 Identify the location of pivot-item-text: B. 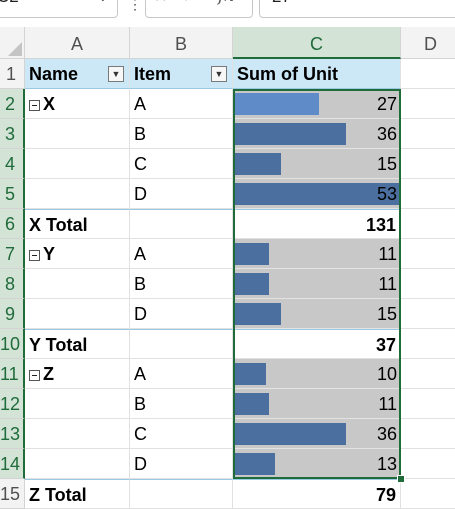
(140, 134).